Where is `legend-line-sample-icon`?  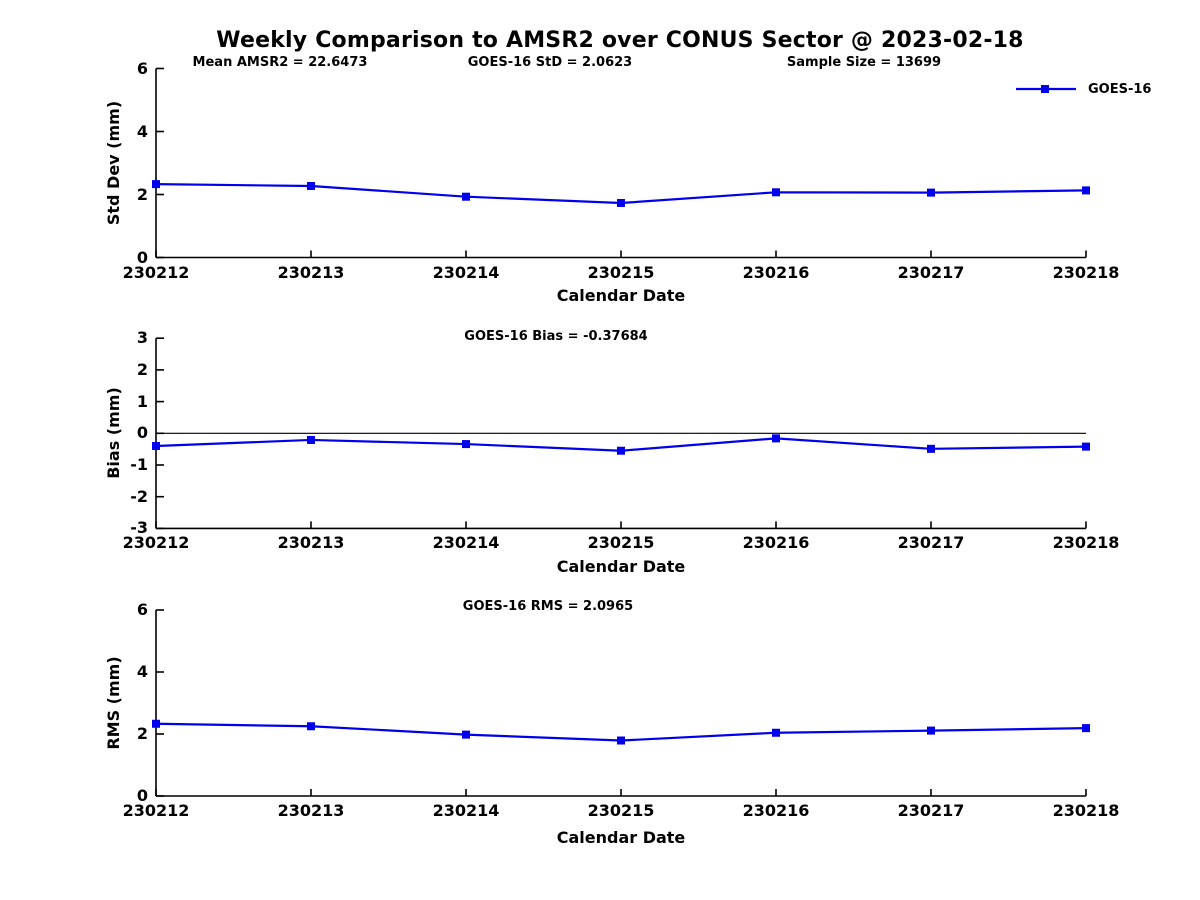
legend-line-sample-icon is located at coordinates (1046, 89).